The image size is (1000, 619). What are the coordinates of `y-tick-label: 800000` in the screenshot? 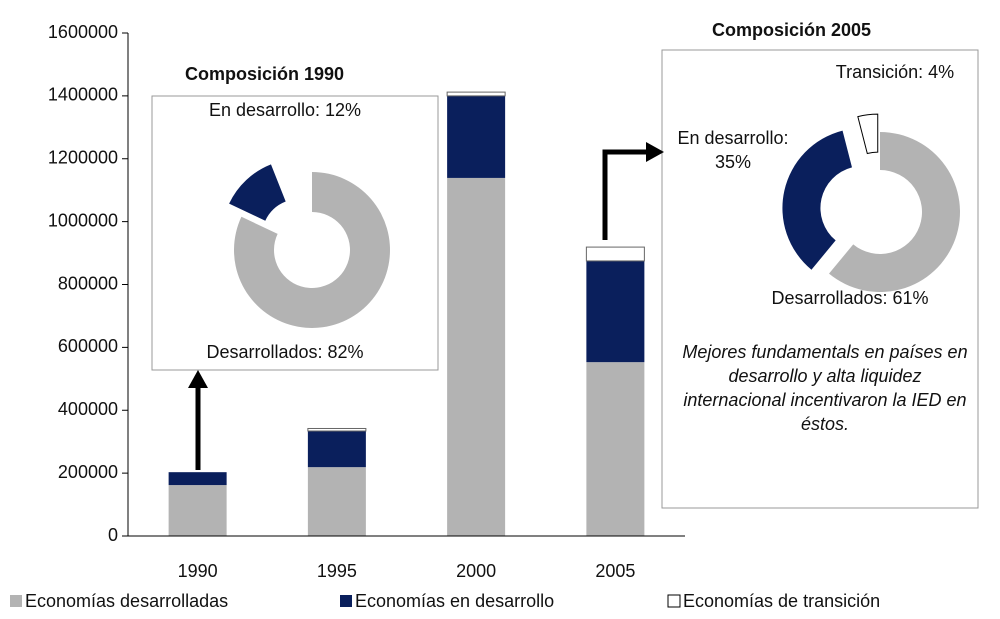 It's located at (88, 283).